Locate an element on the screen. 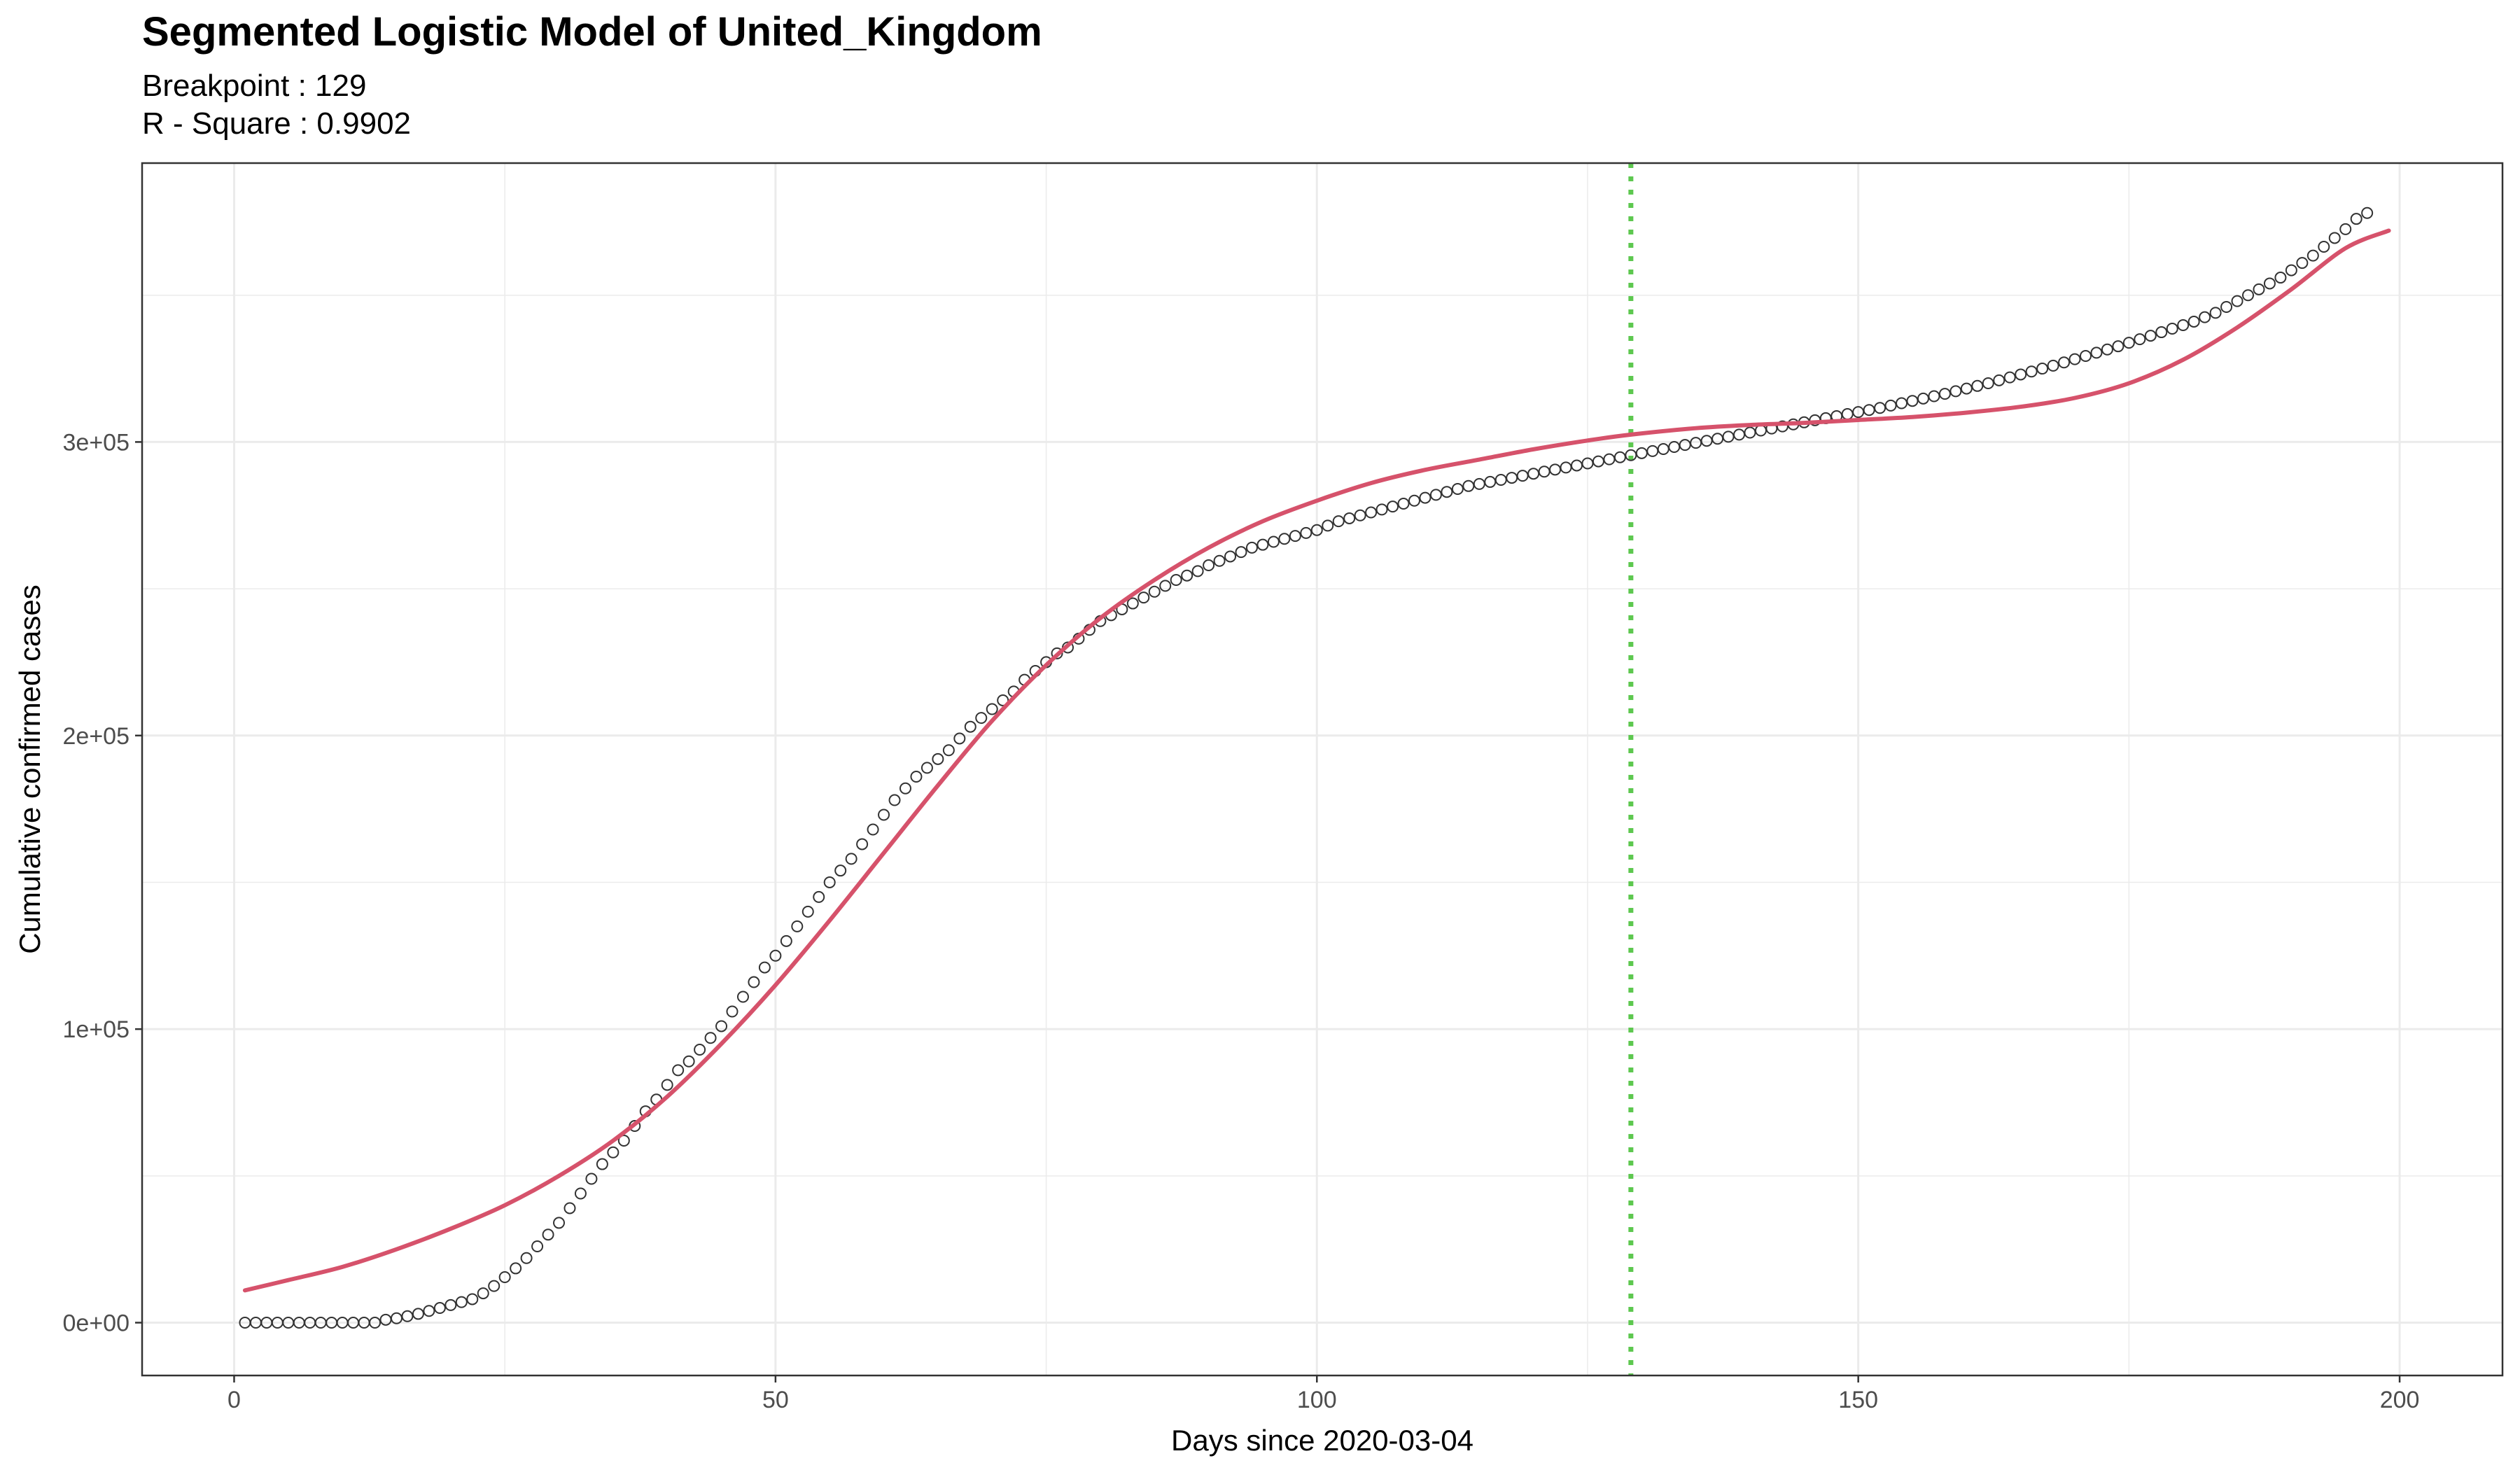 Image resolution: width=2520 pixels, height=1470 pixels. y-tick-label: 1e+05 is located at coordinates (96, 1029).